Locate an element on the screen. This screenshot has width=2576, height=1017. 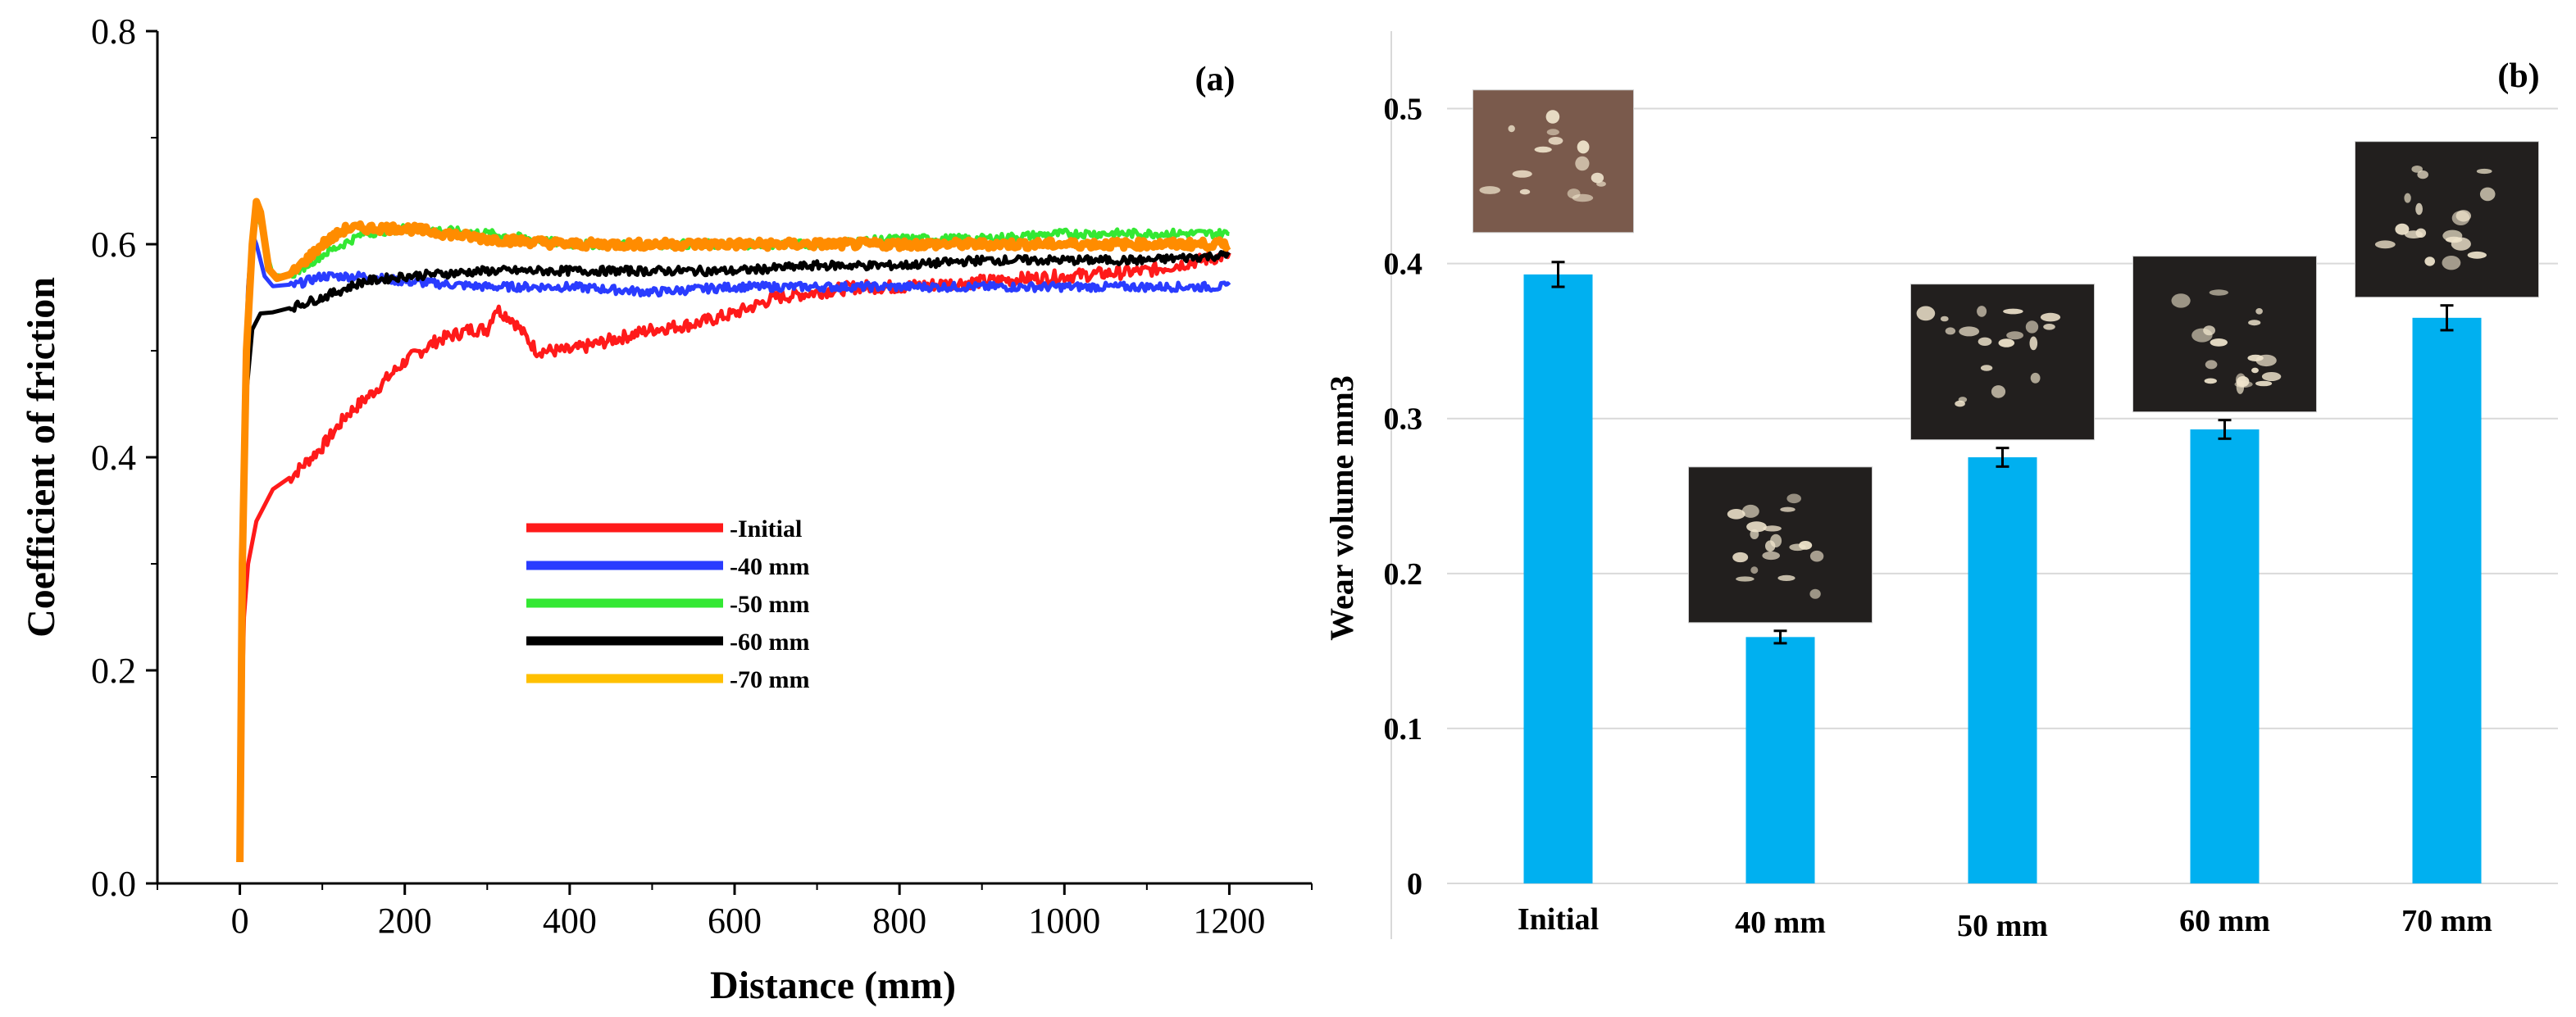
a-x-tick-label: 800 is located at coordinates (899, 921).